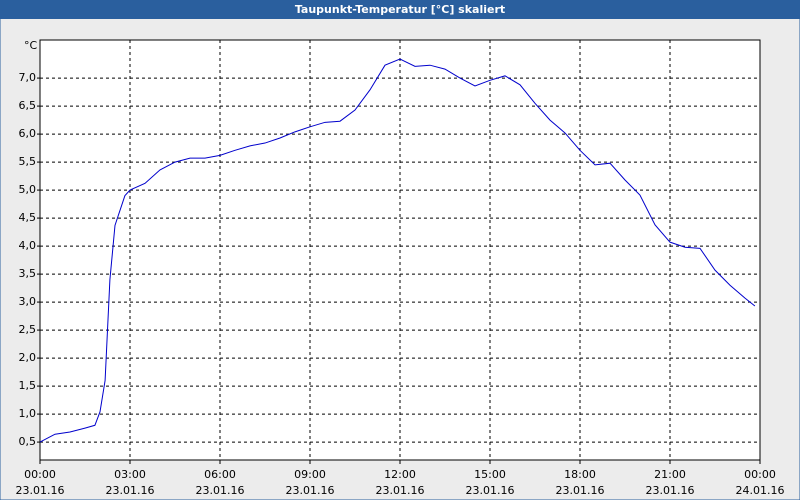  I want to click on y-tick-label: 7,0, so click(28, 77).